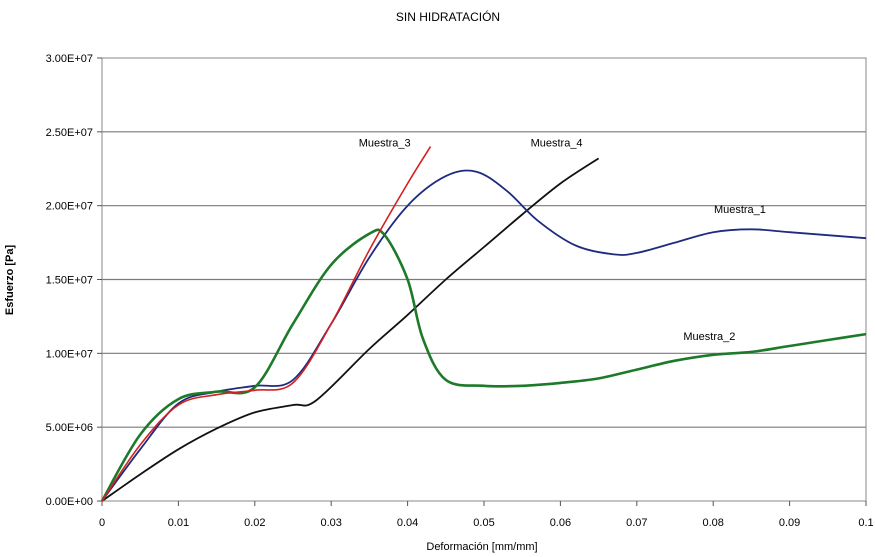 Image resolution: width=875 pixels, height=557 pixels. Describe the element at coordinates (865, 523) in the screenshot. I see `x-tick-label: 0.1` at that location.